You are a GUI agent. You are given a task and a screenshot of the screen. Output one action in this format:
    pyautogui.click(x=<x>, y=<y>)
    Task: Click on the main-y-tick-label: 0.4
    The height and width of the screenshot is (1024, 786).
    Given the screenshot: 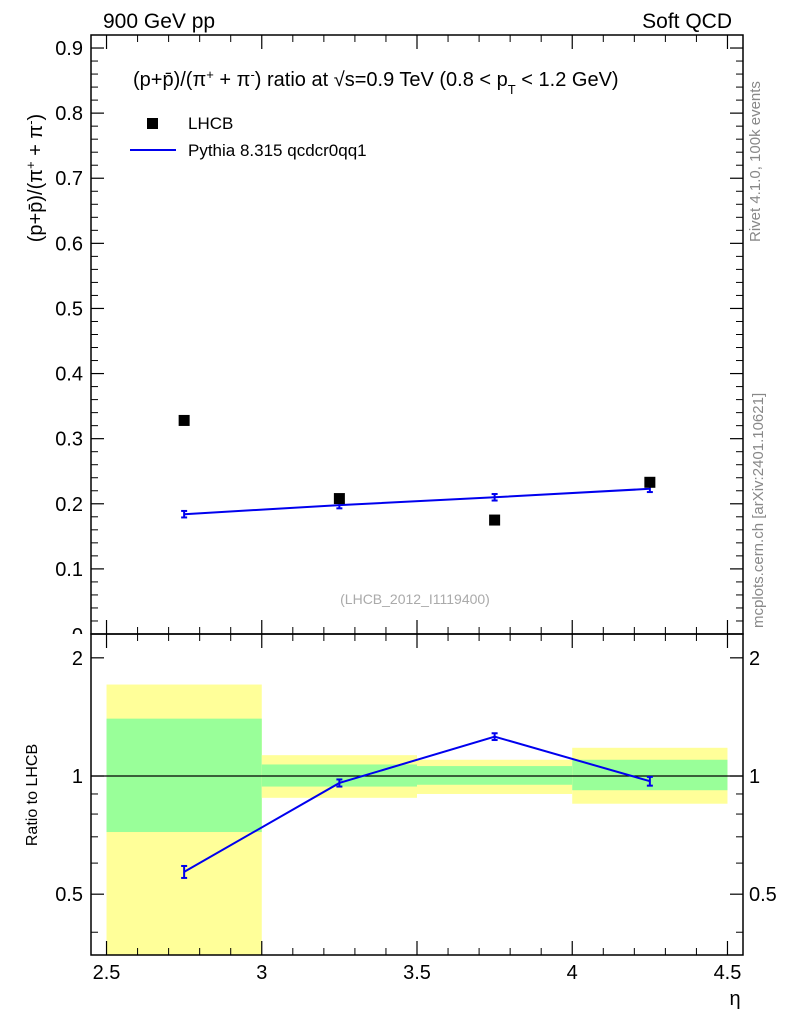 What is the action you would take?
    pyautogui.click(x=69, y=375)
    